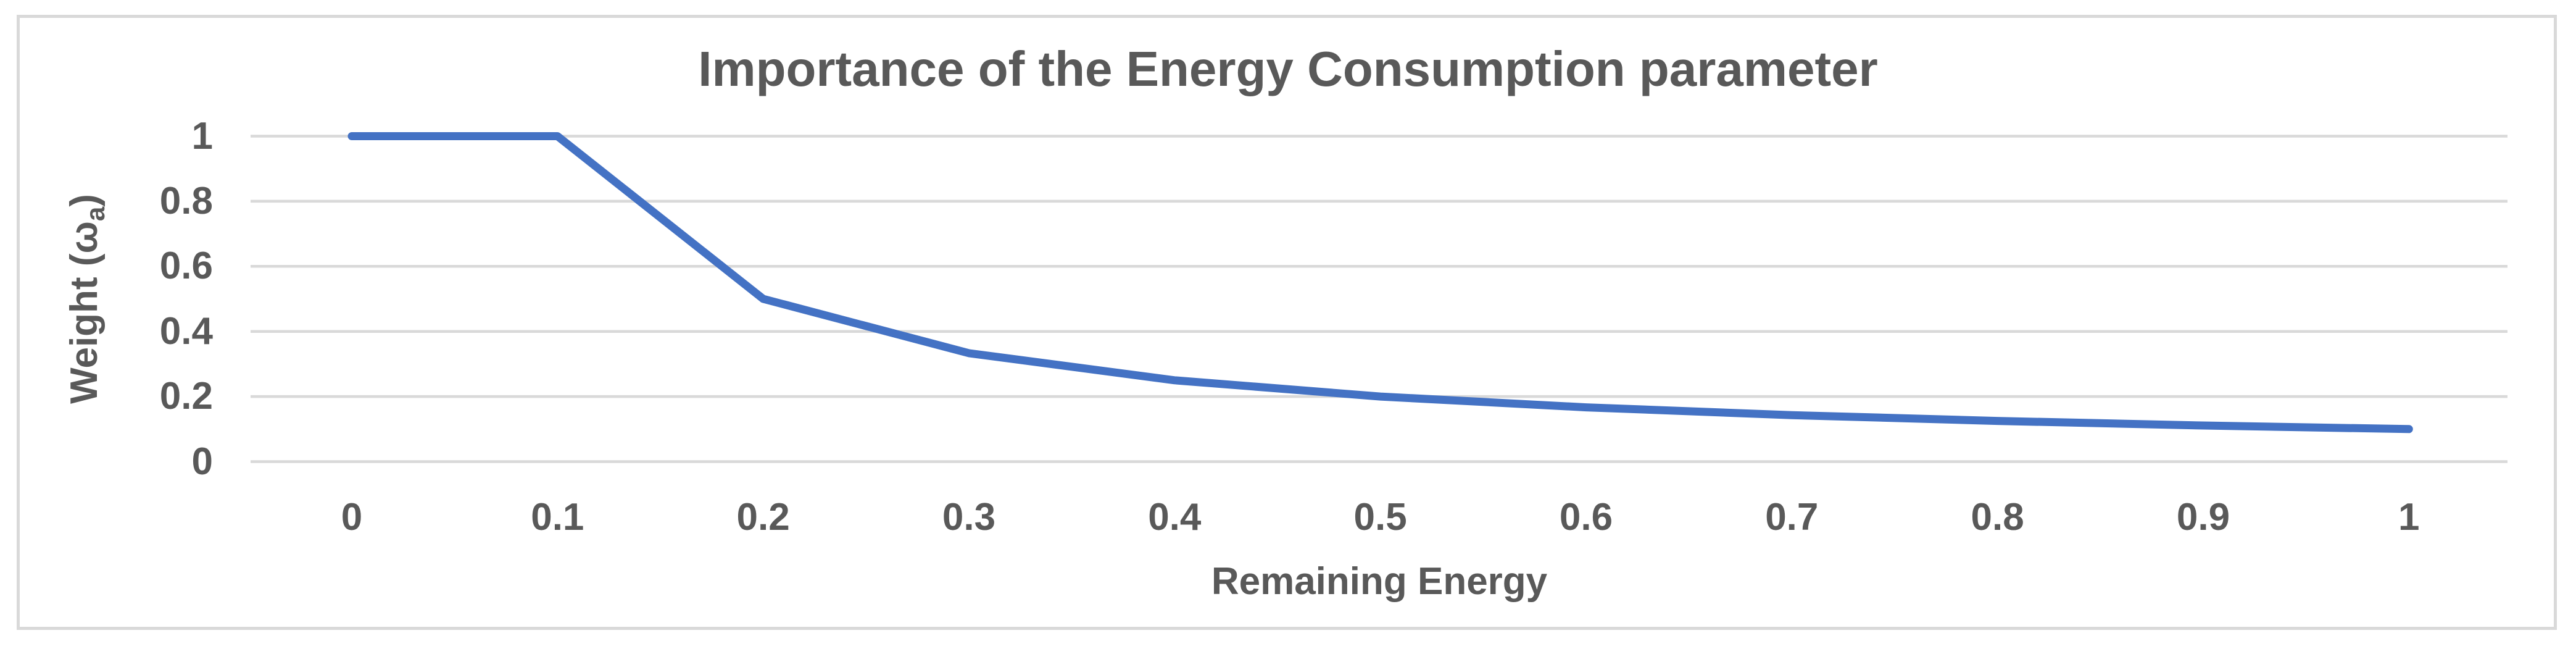 The height and width of the screenshot is (654, 2576). I want to click on x-tick-label: 0, so click(352, 517).